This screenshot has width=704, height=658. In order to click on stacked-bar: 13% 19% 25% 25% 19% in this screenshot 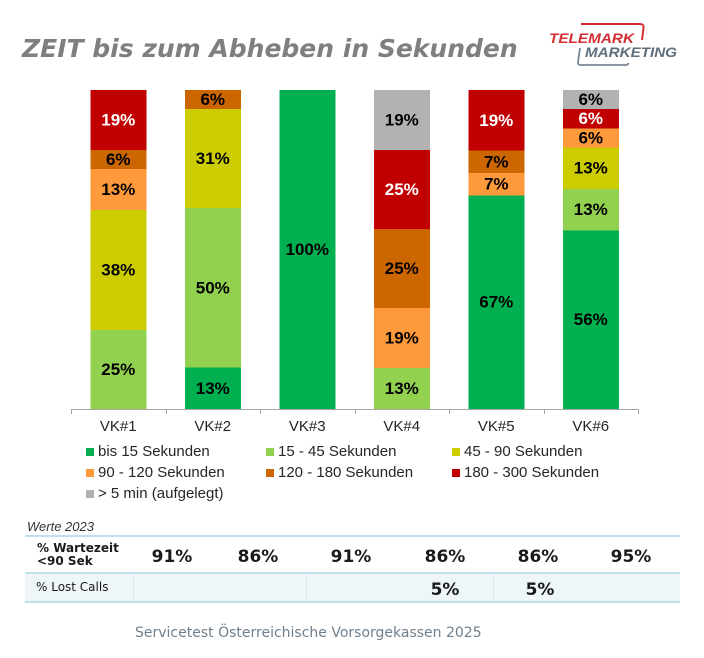, I will do `click(401, 249)`.